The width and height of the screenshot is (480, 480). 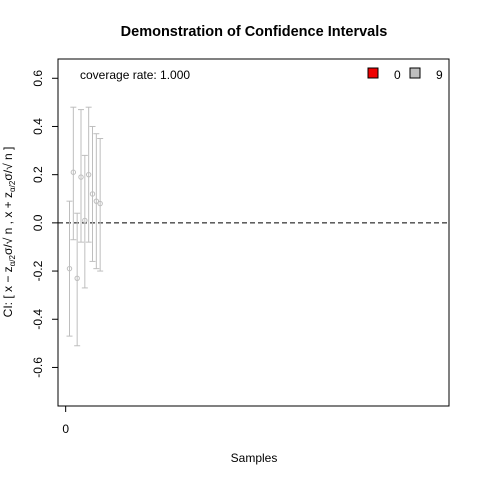 What do you see at coordinates (439, 75) in the screenshot?
I see `legend-label-1: 9` at bounding box center [439, 75].